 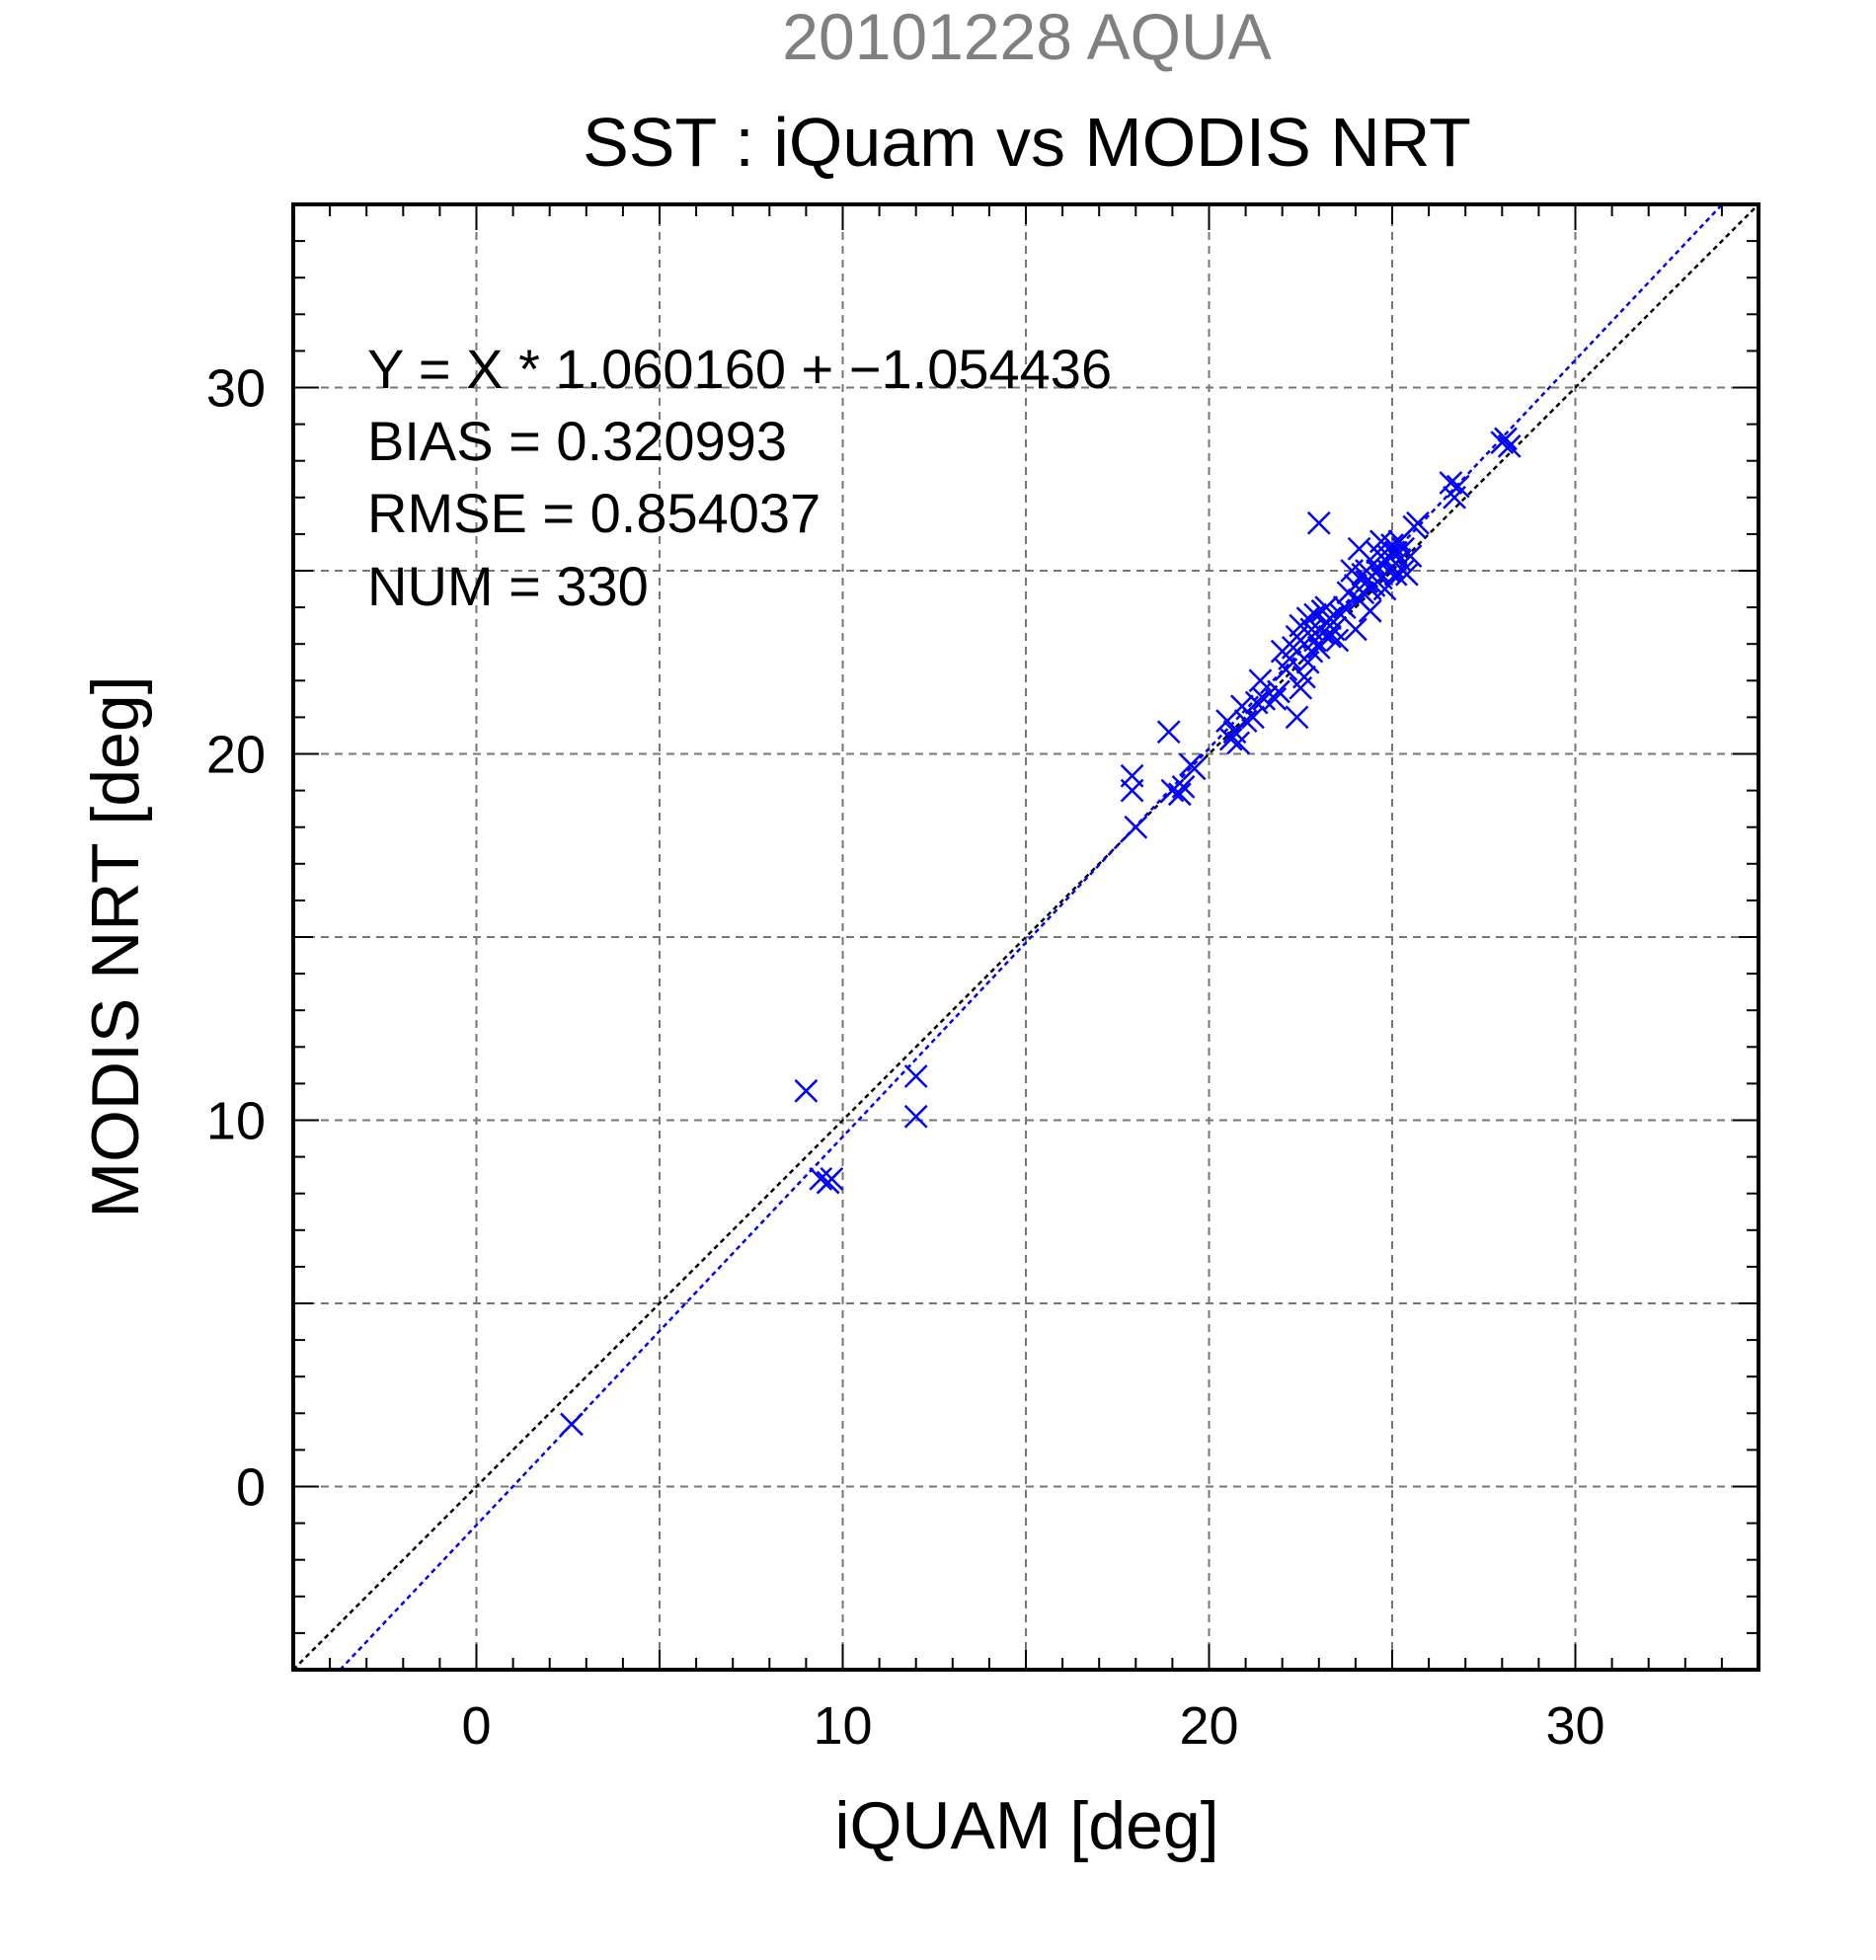 What do you see at coordinates (1026, 36) in the screenshot?
I see `date-title: 20101228 AQUA` at bounding box center [1026, 36].